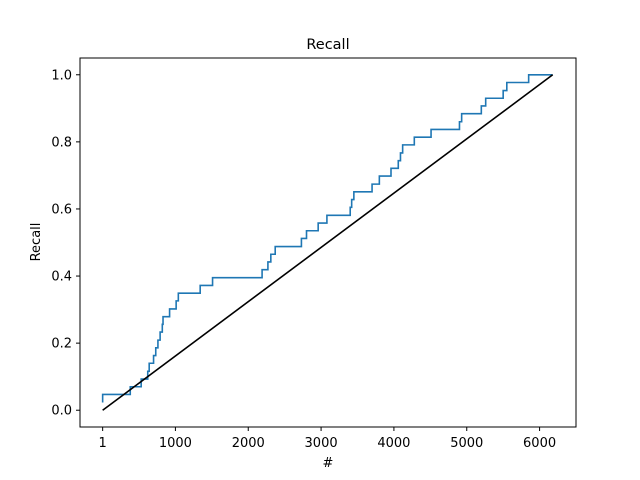  I want to click on y-tick-label: 0.6, so click(61, 209).